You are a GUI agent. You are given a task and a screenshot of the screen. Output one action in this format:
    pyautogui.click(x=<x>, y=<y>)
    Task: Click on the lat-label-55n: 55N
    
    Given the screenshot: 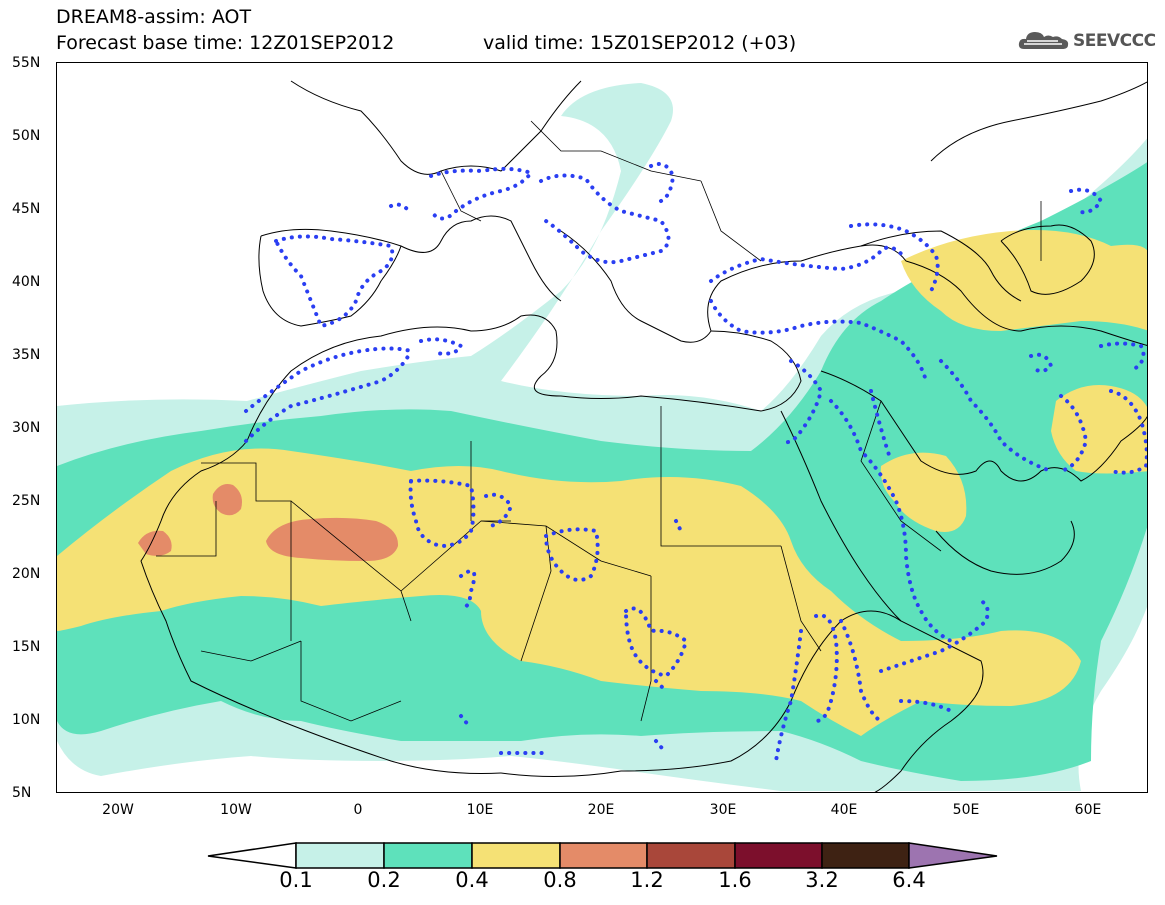 What is the action you would take?
    pyautogui.click(x=26, y=63)
    